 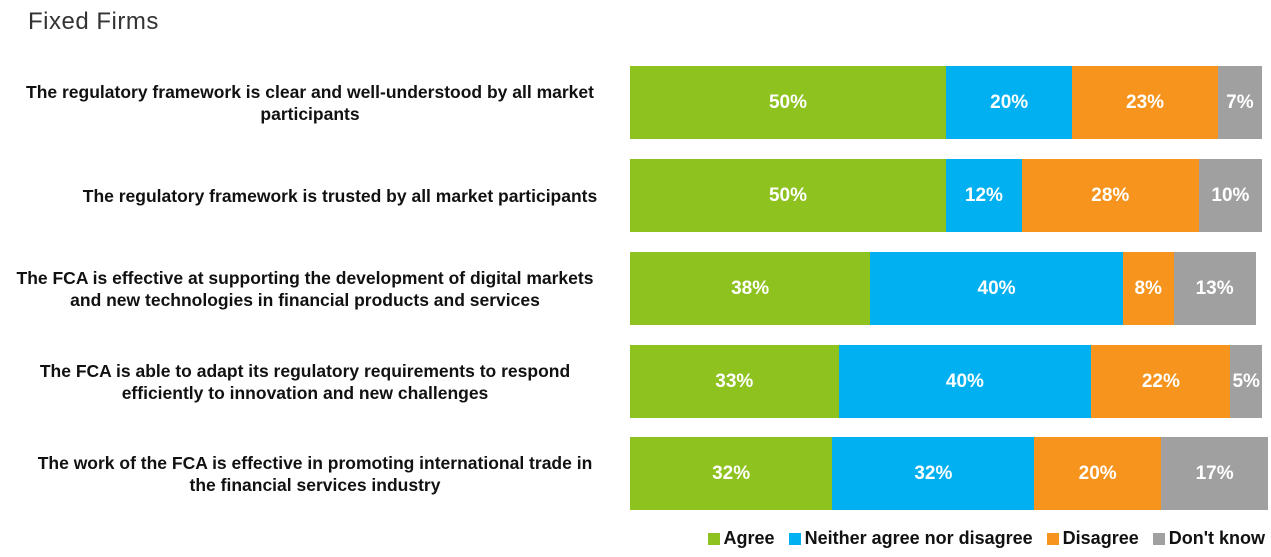 I want to click on data-label: 17%, so click(x=1214, y=473).